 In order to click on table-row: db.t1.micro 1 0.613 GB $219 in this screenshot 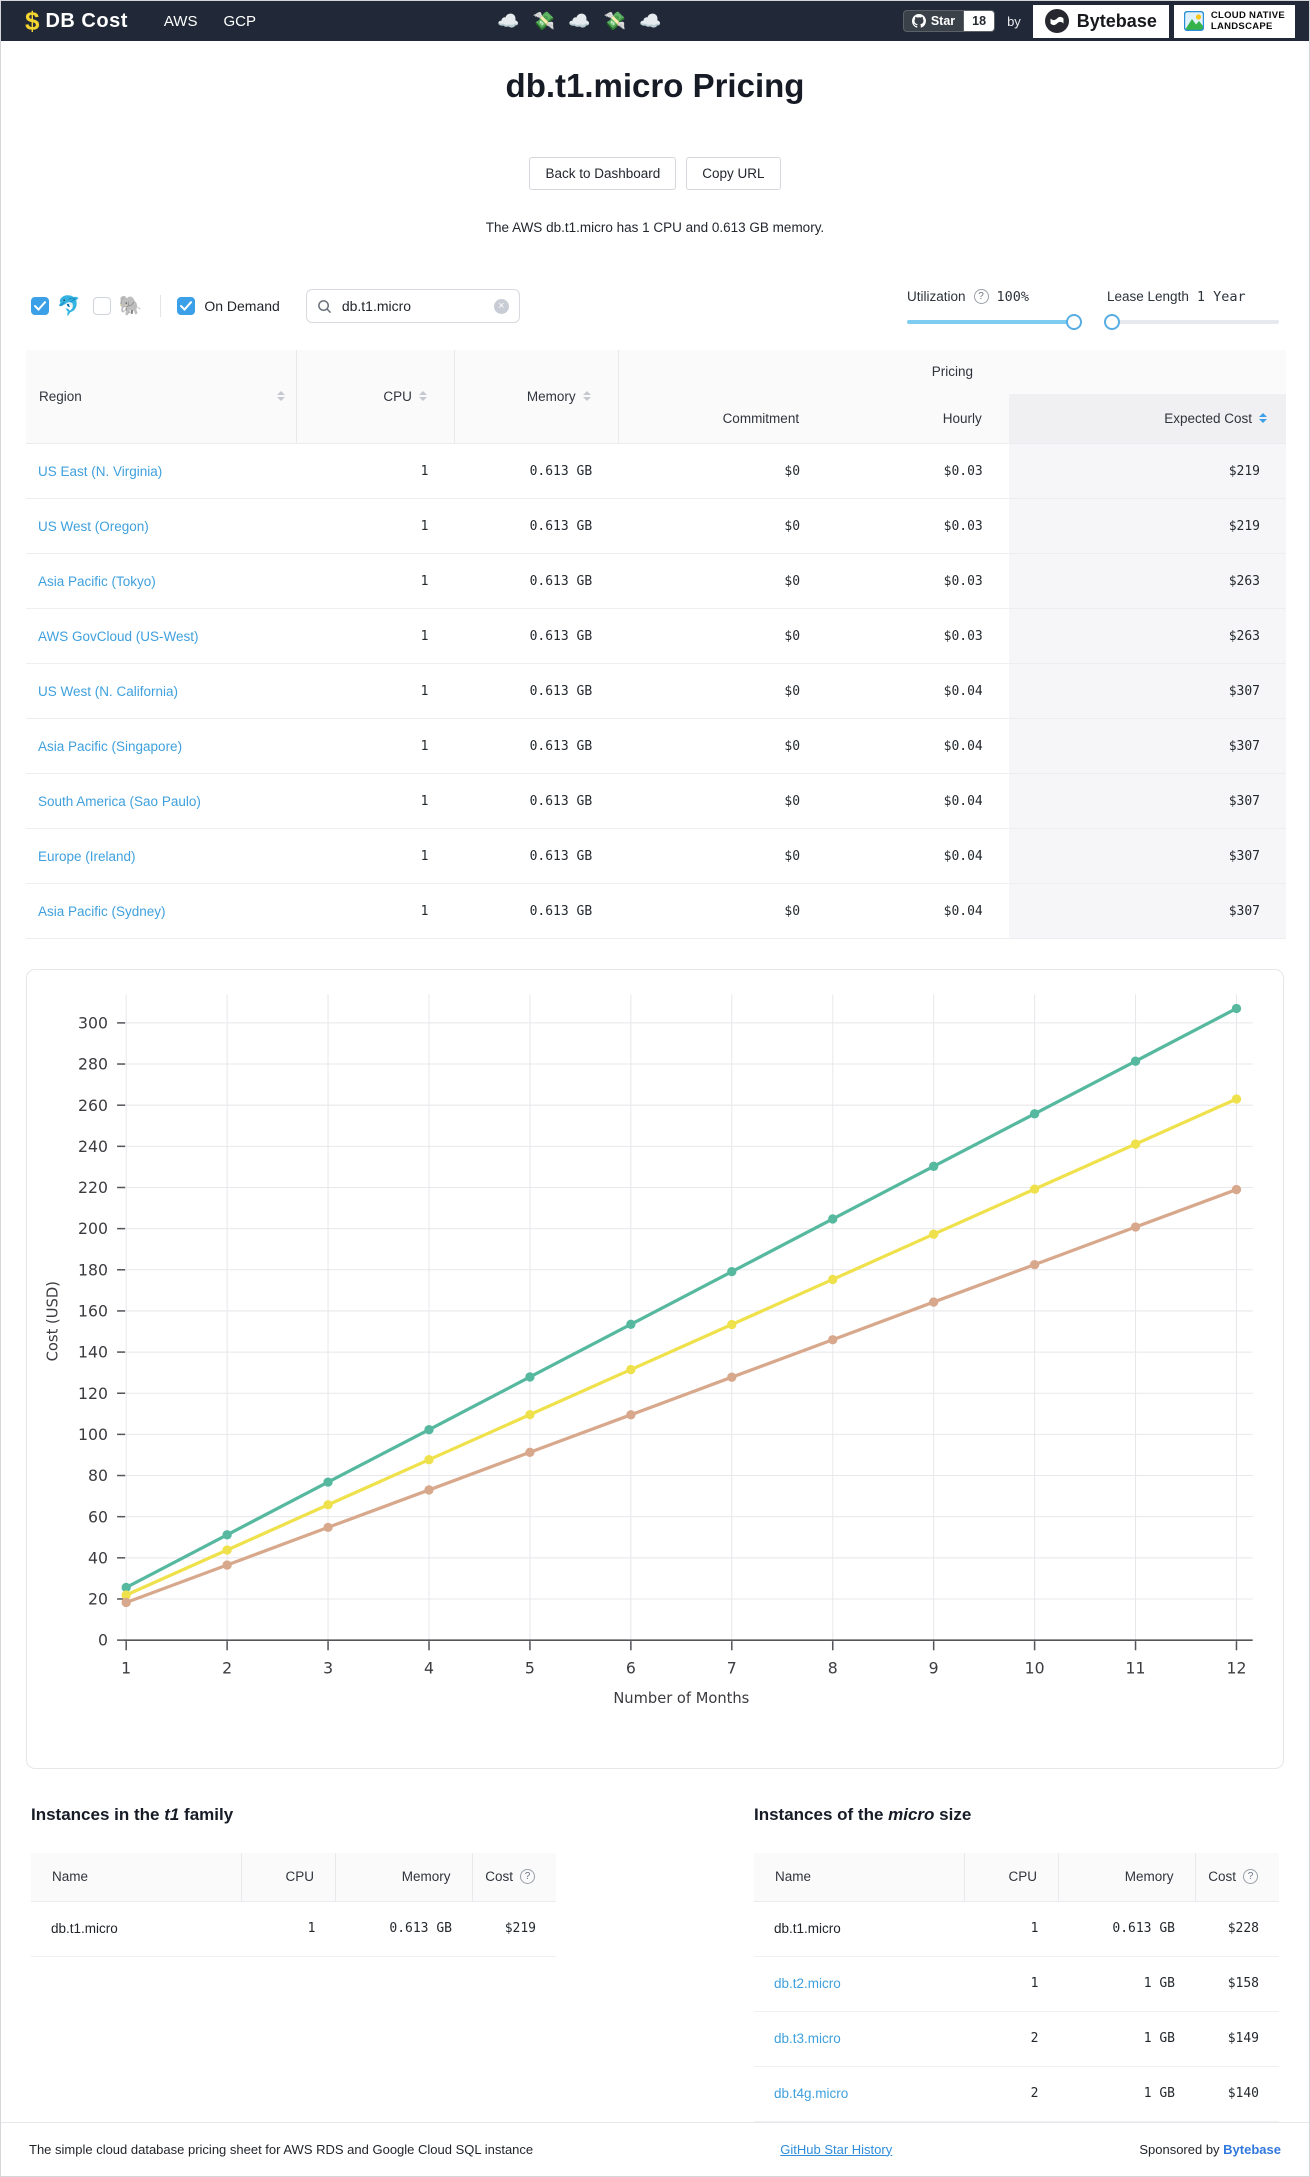, I will do `click(293, 1929)`.